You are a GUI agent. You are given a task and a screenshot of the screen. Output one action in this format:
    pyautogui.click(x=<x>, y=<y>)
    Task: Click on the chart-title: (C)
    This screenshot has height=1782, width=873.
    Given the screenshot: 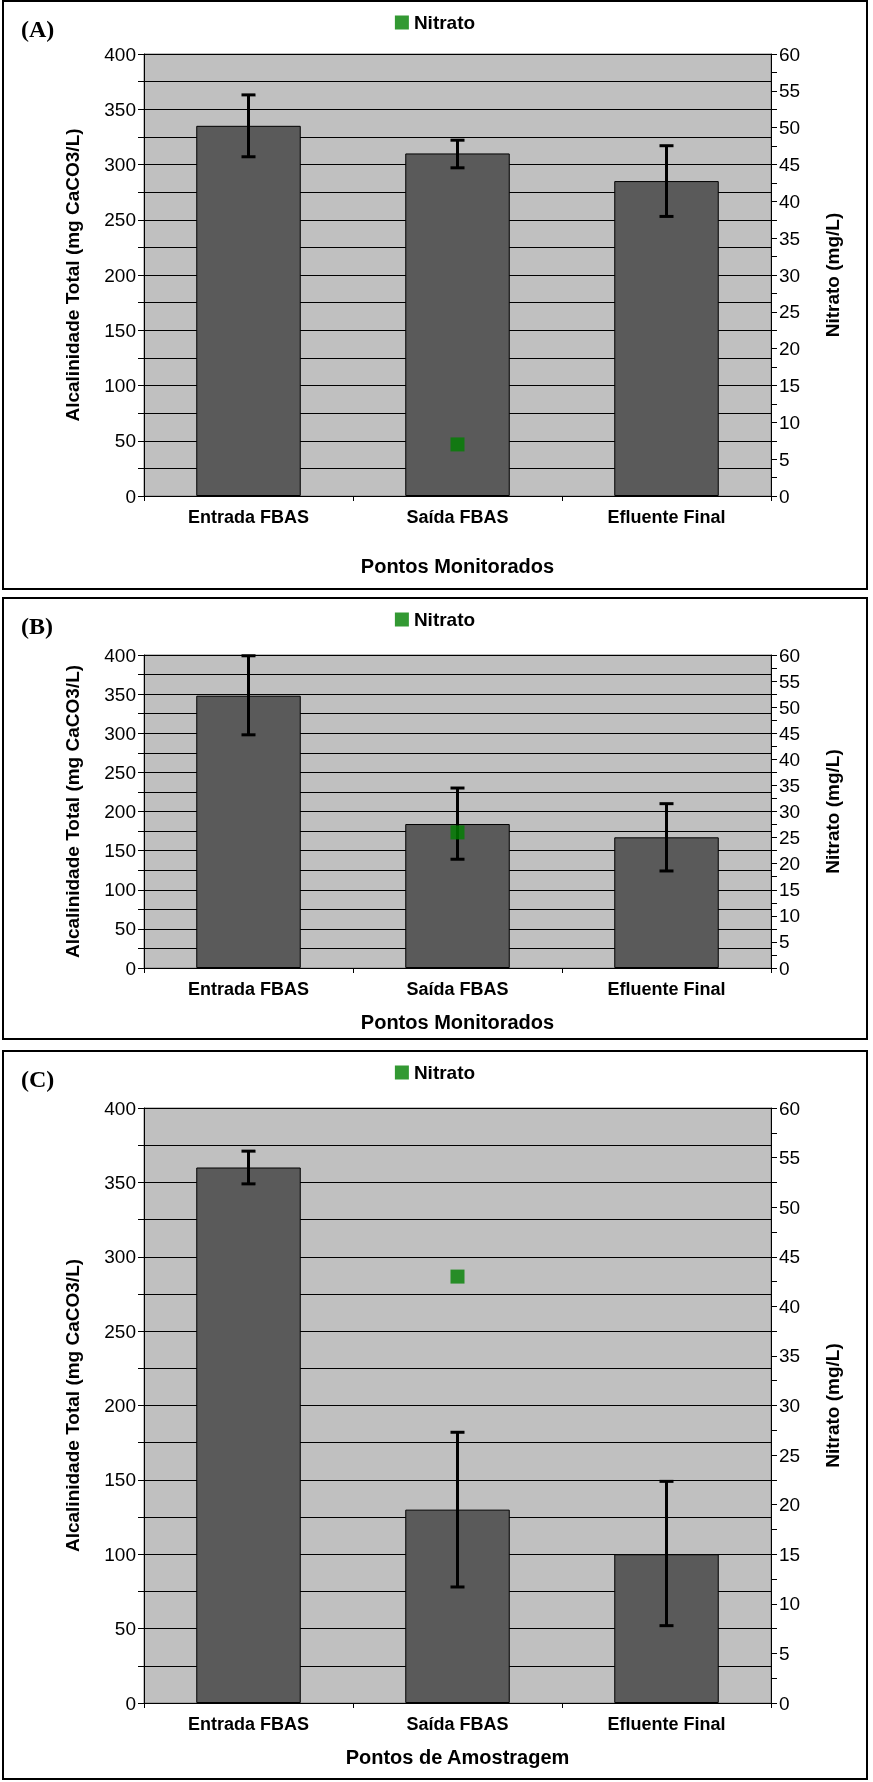 What is the action you would take?
    pyautogui.click(x=38, y=1079)
    